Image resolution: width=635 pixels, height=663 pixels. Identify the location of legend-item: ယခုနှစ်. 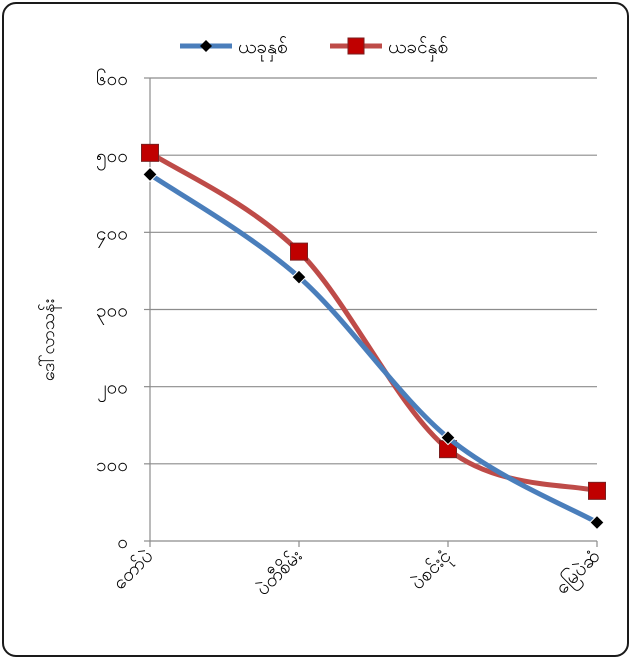
(234, 48).